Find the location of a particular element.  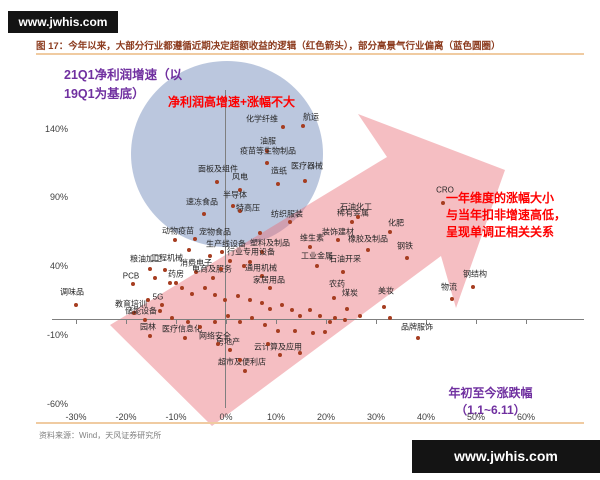

title-divider is located at coordinates (310, 54).